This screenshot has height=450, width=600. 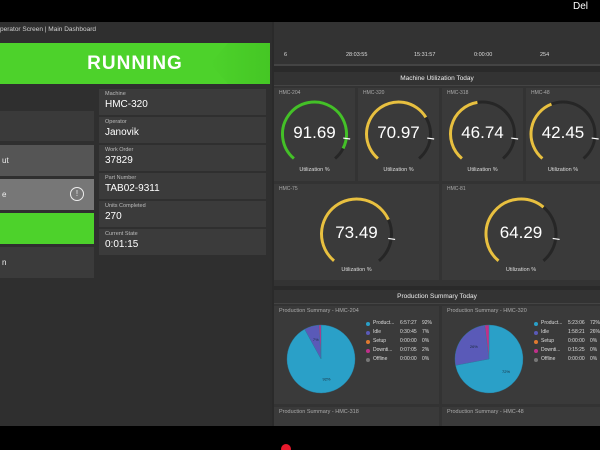 What do you see at coordinates (487, 311) in the screenshot?
I see `production-card-title: Production Summary - HMC-320` at bounding box center [487, 311].